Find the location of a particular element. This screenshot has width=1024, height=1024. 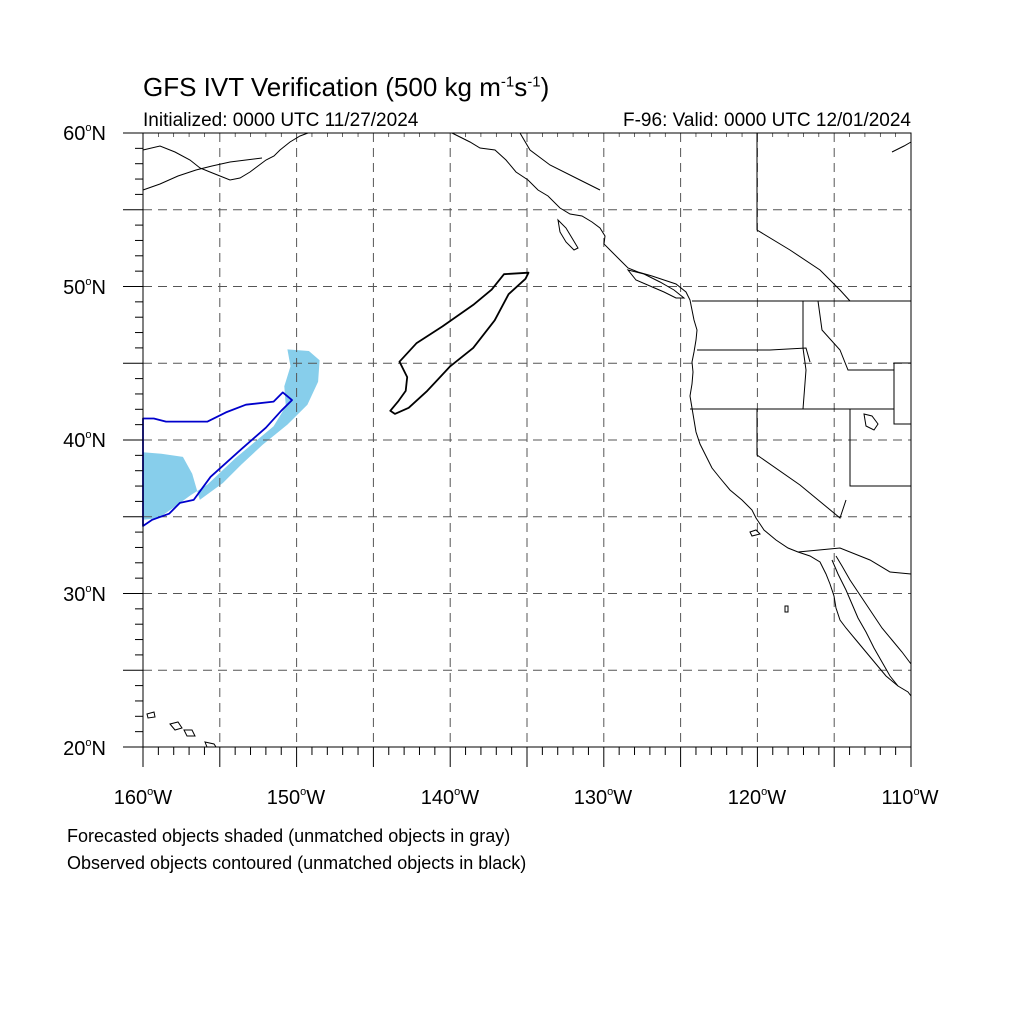

lat-label-60n: 60oN is located at coordinates (84, 133).